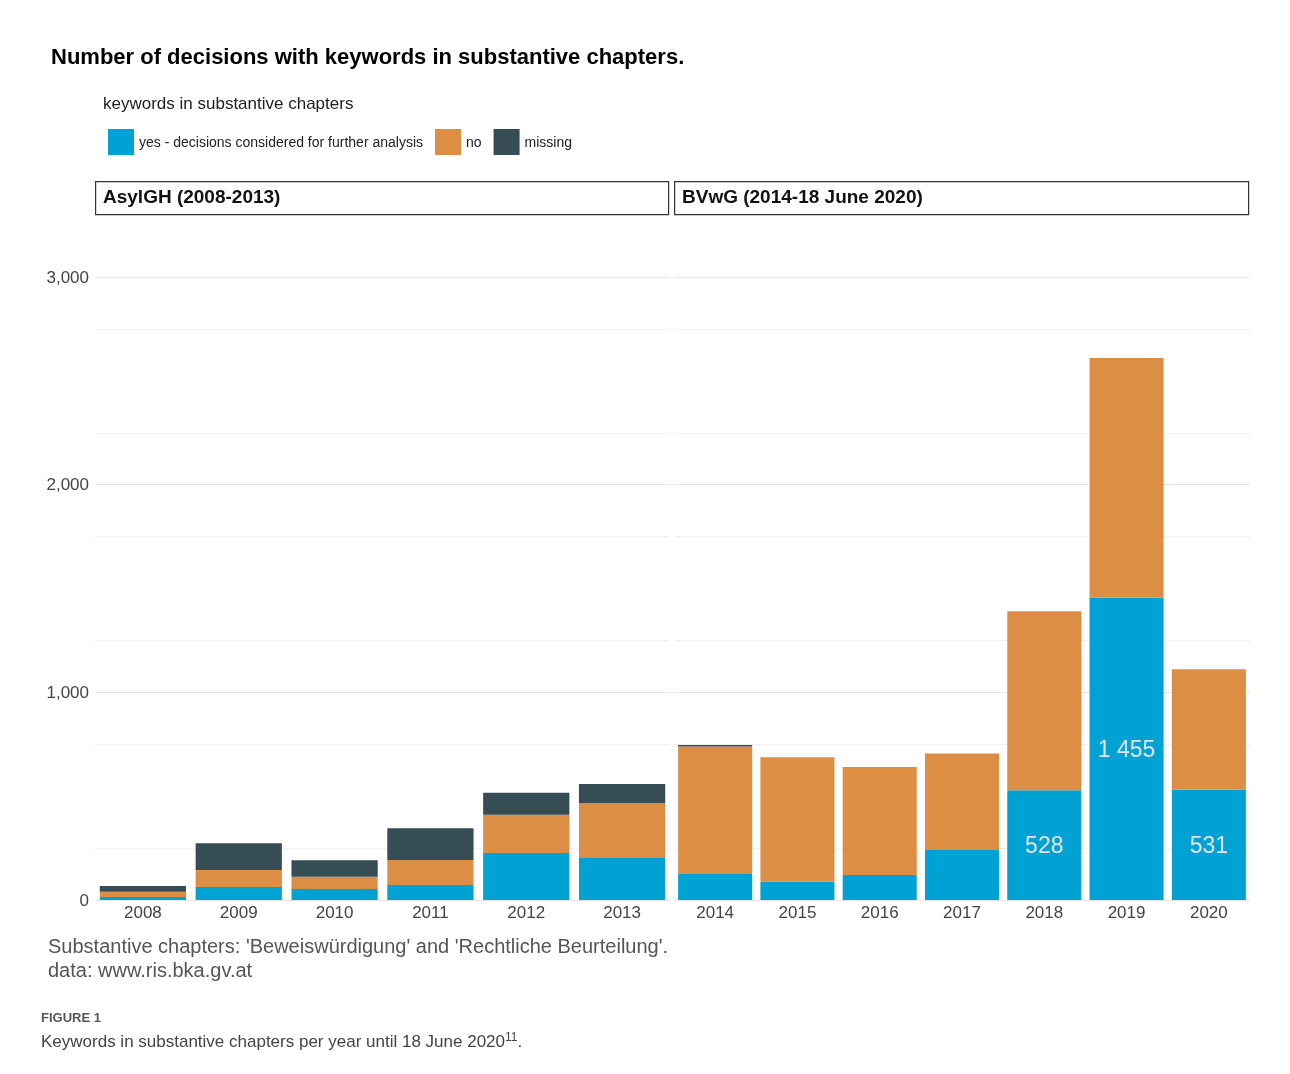 Image resolution: width=1290 pixels, height=1074 pixels. I want to click on x-tick-label: 2010, so click(334, 912).